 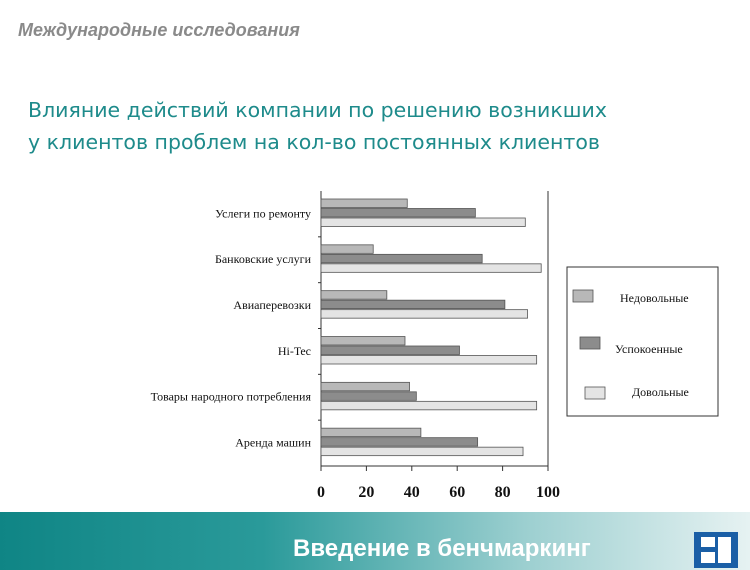 I want to click on x-tick-label: 0, so click(x=321, y=492).